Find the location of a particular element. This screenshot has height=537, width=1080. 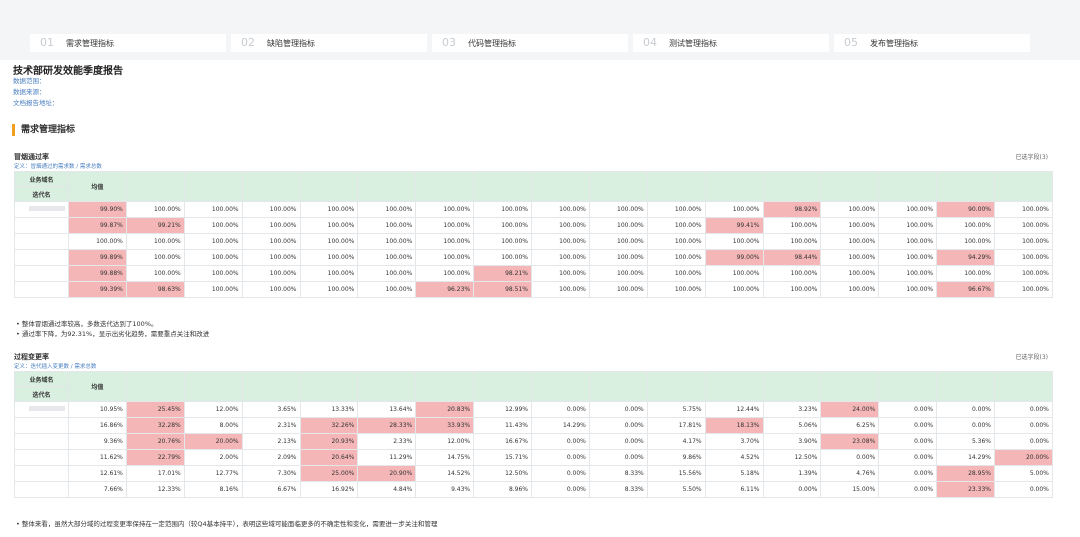

value-cell: 16.86% is located at coordinates (97, 425).